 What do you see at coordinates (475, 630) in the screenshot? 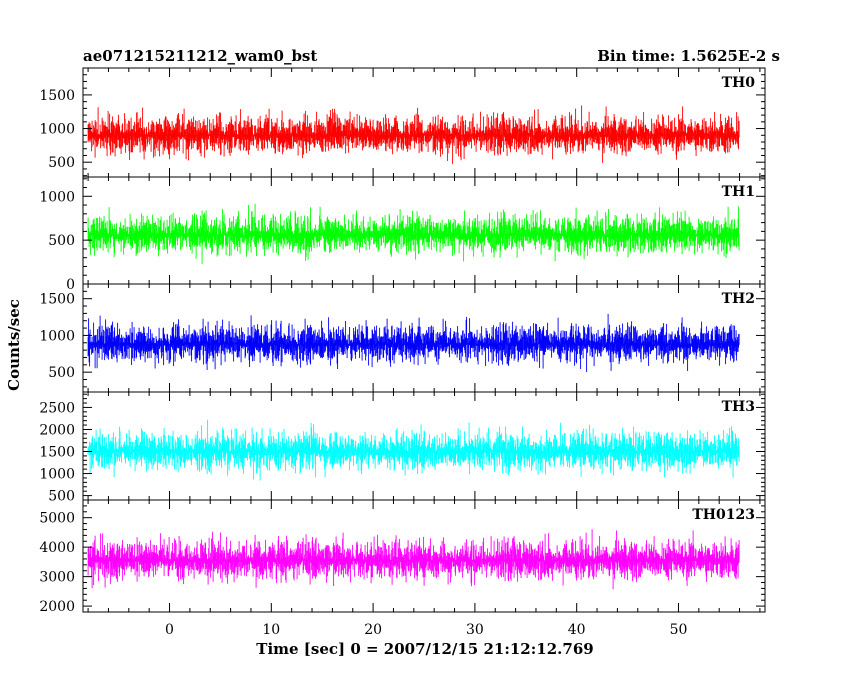
I see `x-tick-label: 30` at bounding box center [475, 630].